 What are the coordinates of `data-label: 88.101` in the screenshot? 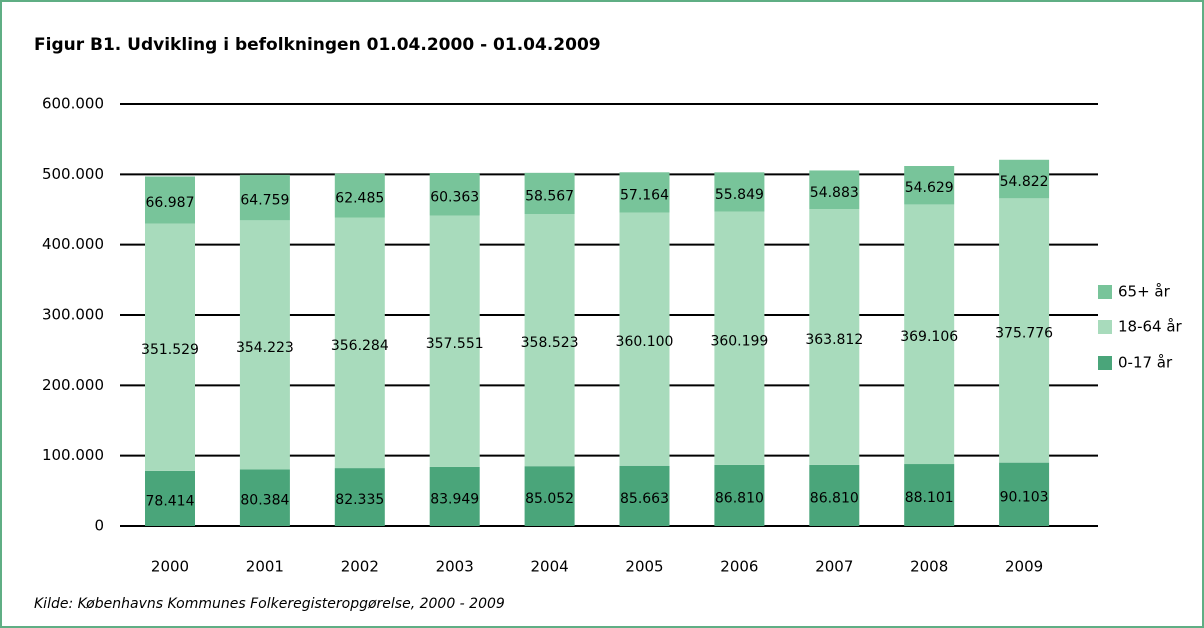 It's located at (929, 498).